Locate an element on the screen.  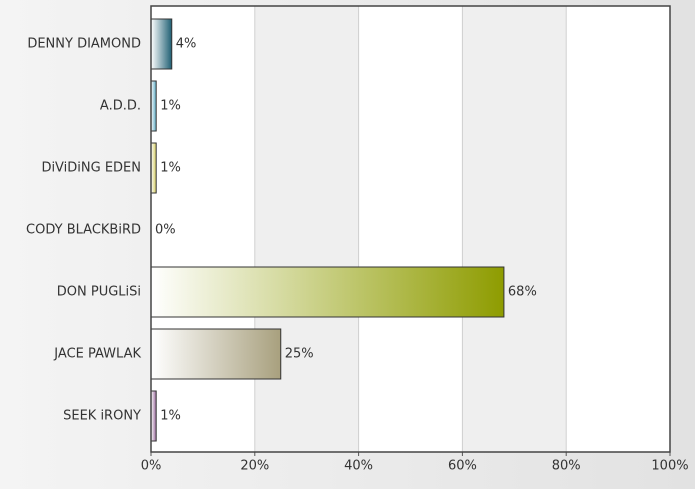
x-tick-label: 40% is located at coordinates (358, 466).